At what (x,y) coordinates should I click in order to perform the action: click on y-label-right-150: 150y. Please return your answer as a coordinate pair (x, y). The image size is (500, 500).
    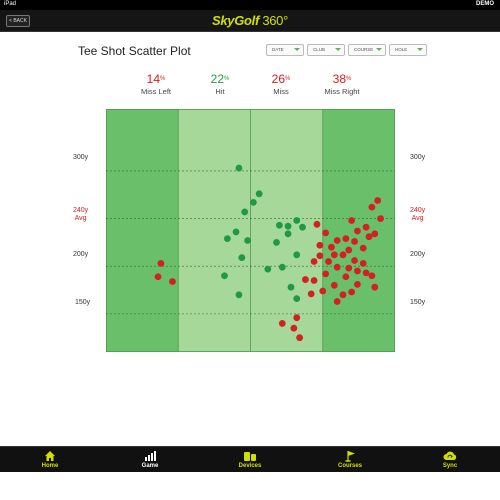
    Looking at the image, I should click on (418, 302).